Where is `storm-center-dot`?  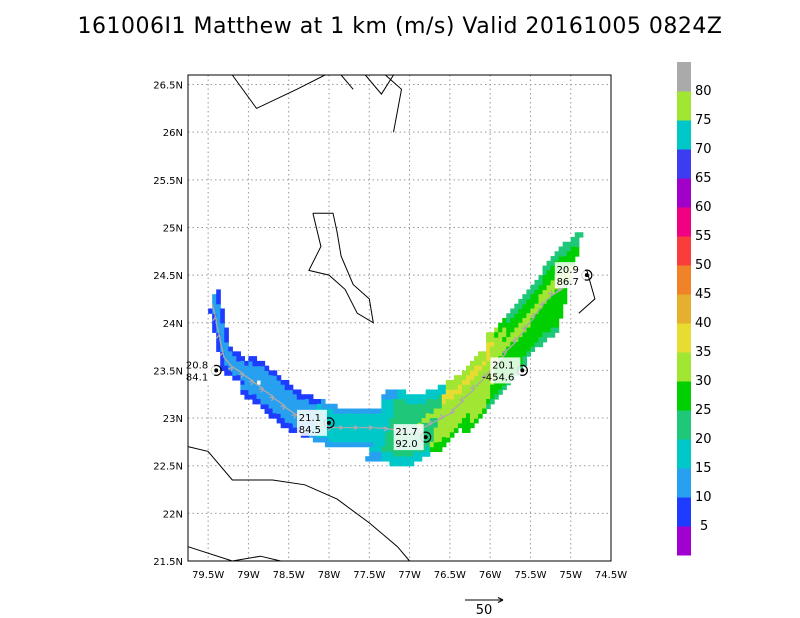
storm-center-dot is located at coordinates (586, 275).